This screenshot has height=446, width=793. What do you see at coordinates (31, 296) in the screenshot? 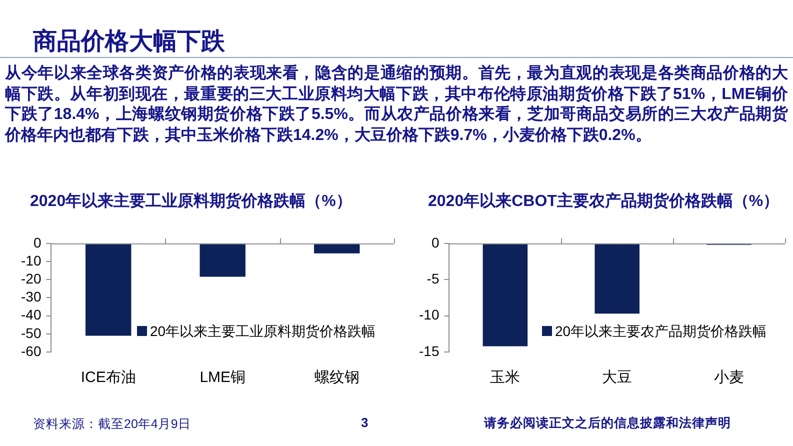
I see `y-tick-label: -30` at bounding box center [31, 296].